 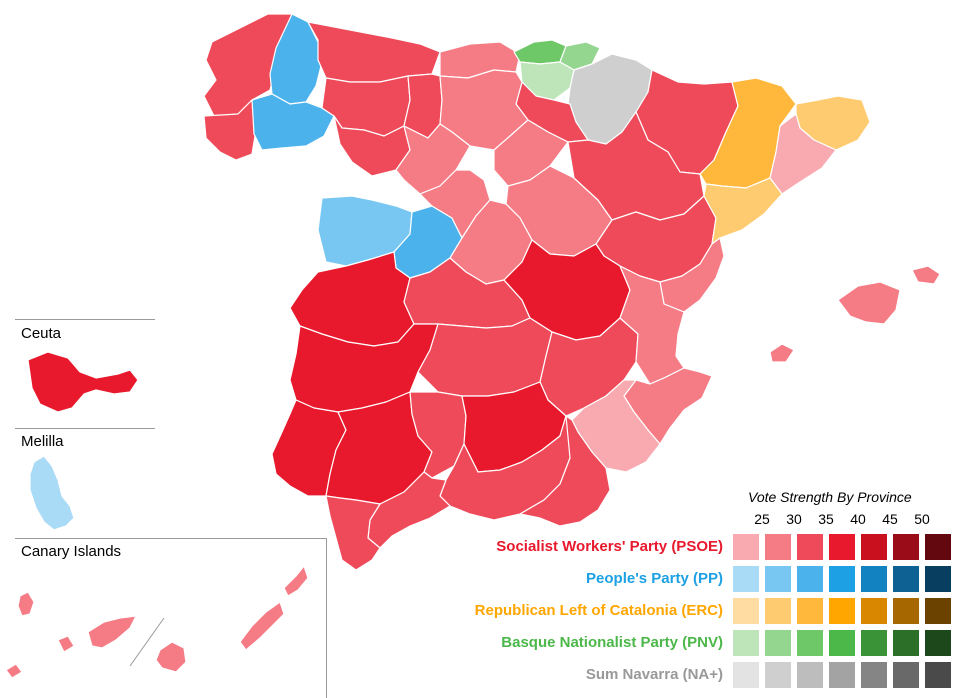 What do you see at coordinates (171, 657) in the screenshot?
I see `canary-gran-canaria` at bounding box center [171, 657].